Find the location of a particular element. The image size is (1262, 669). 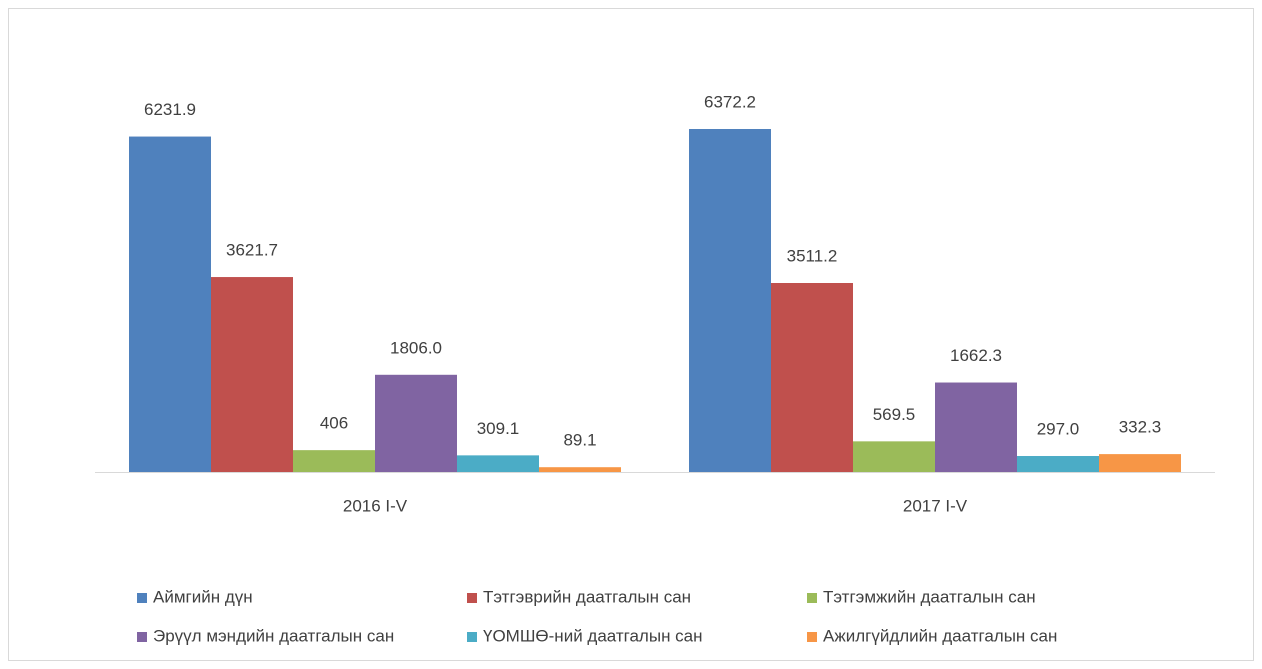

x-tick-label: 2017 I-V is located at coordinates (935, 505).